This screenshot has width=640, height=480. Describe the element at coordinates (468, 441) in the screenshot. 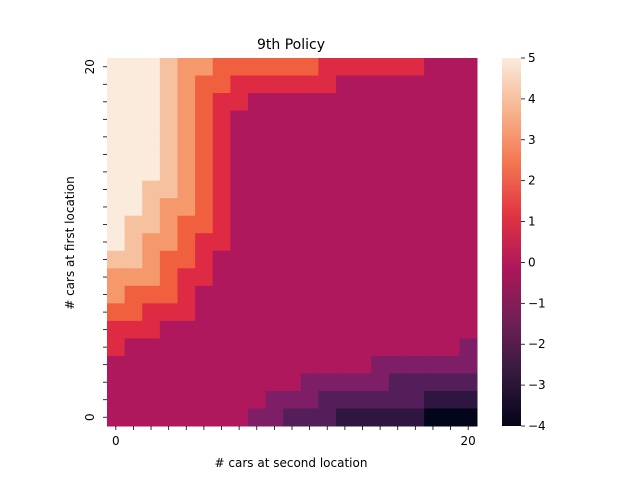

I see `x-tick-label: 20` at that location.